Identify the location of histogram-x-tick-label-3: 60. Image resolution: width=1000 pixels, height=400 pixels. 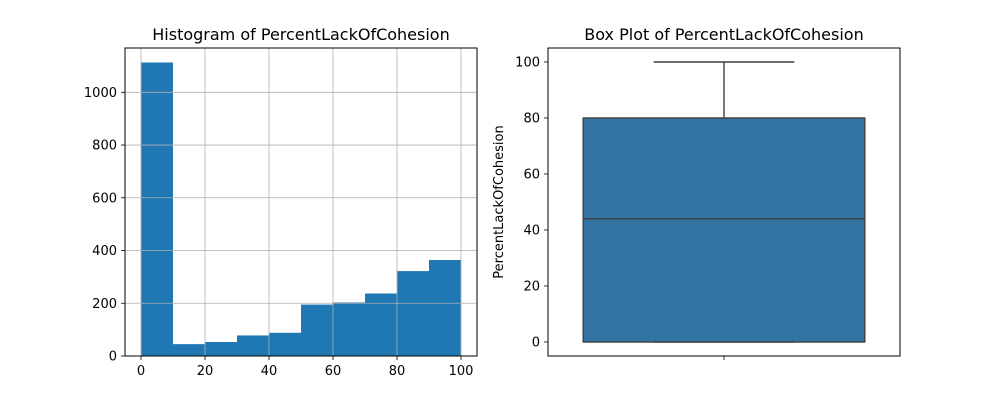
(333, 371).